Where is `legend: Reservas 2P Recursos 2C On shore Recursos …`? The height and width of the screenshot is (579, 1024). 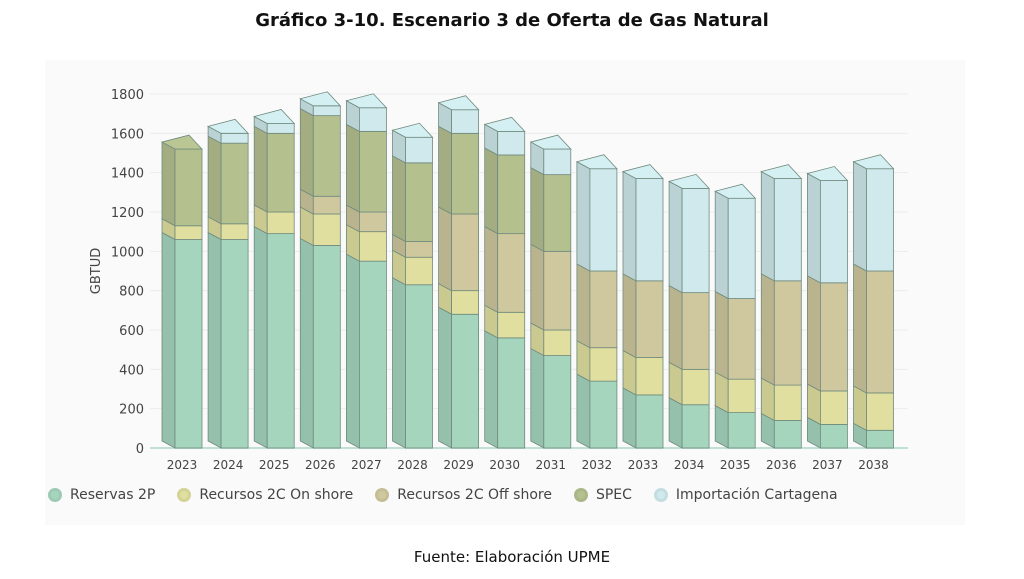 legend: Reservas 2P Recursos 2C On shore Recursos … is located at coordinates (443, 495).